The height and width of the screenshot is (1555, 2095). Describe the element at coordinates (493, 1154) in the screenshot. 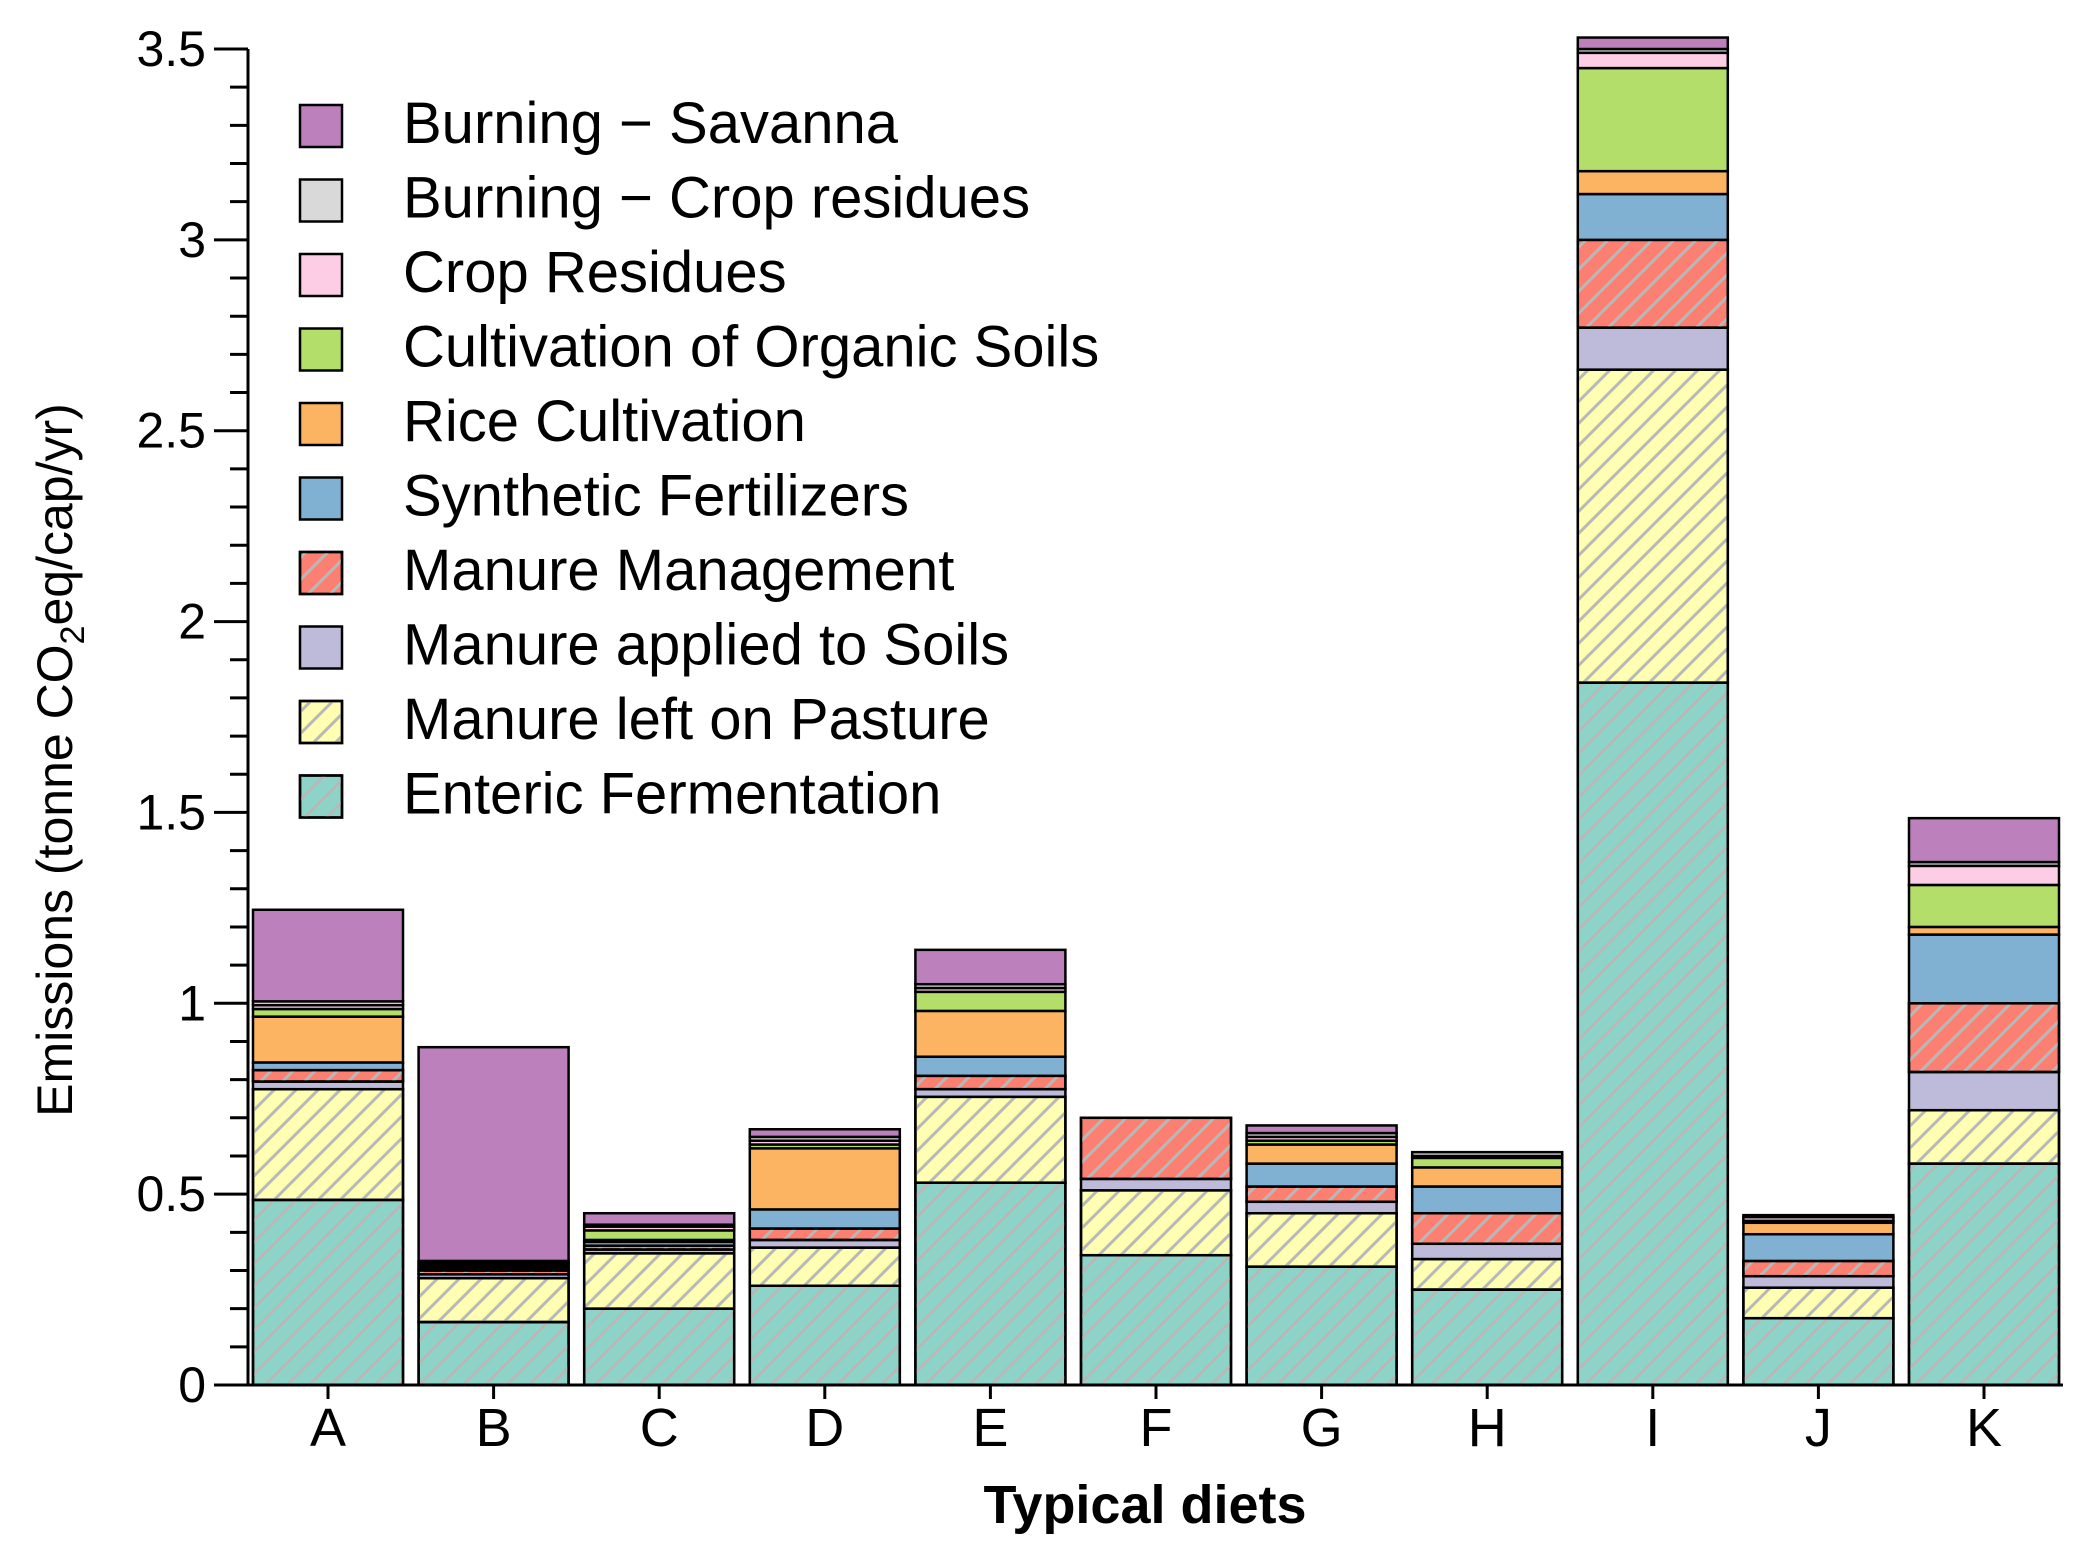

I see `bar-B-burning-savanna` at that location.